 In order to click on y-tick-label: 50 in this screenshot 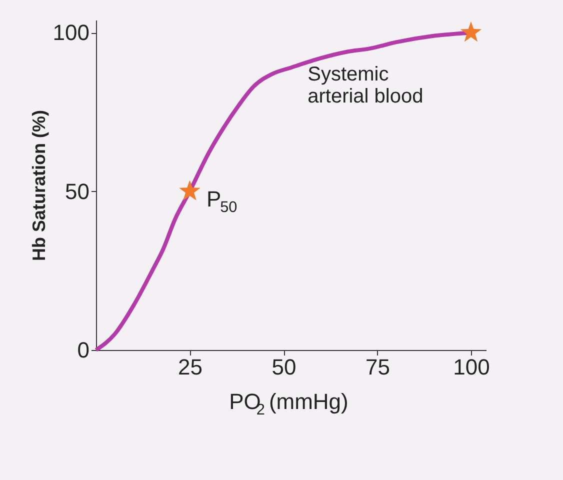, I will do `click(77, 191)`.